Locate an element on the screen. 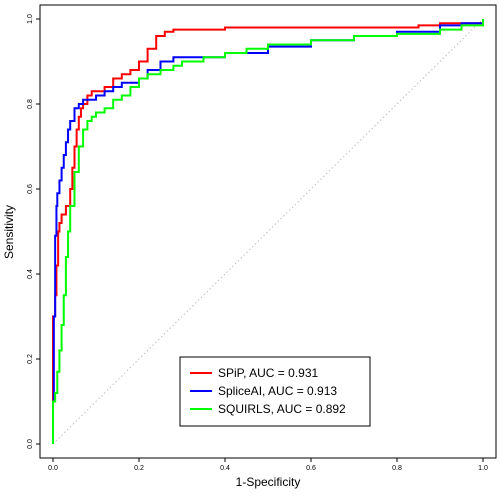 The image size is (500, 498). legend-label-3: SQUIRLS, AUC = 0.892 is located at coordinates (282, 409).